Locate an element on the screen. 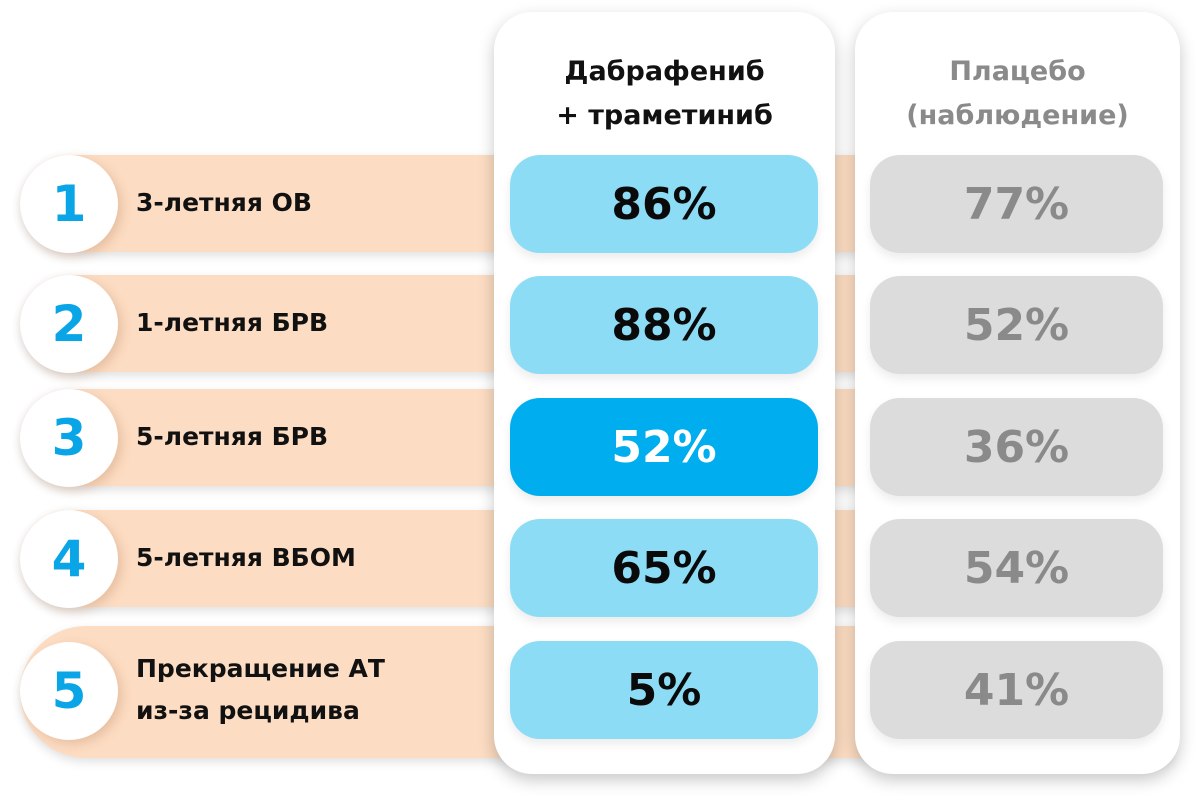 The width and height of the screenshot is (1200, 804). placebo-value-cell: 36% is located at coordinates (1016, 447).